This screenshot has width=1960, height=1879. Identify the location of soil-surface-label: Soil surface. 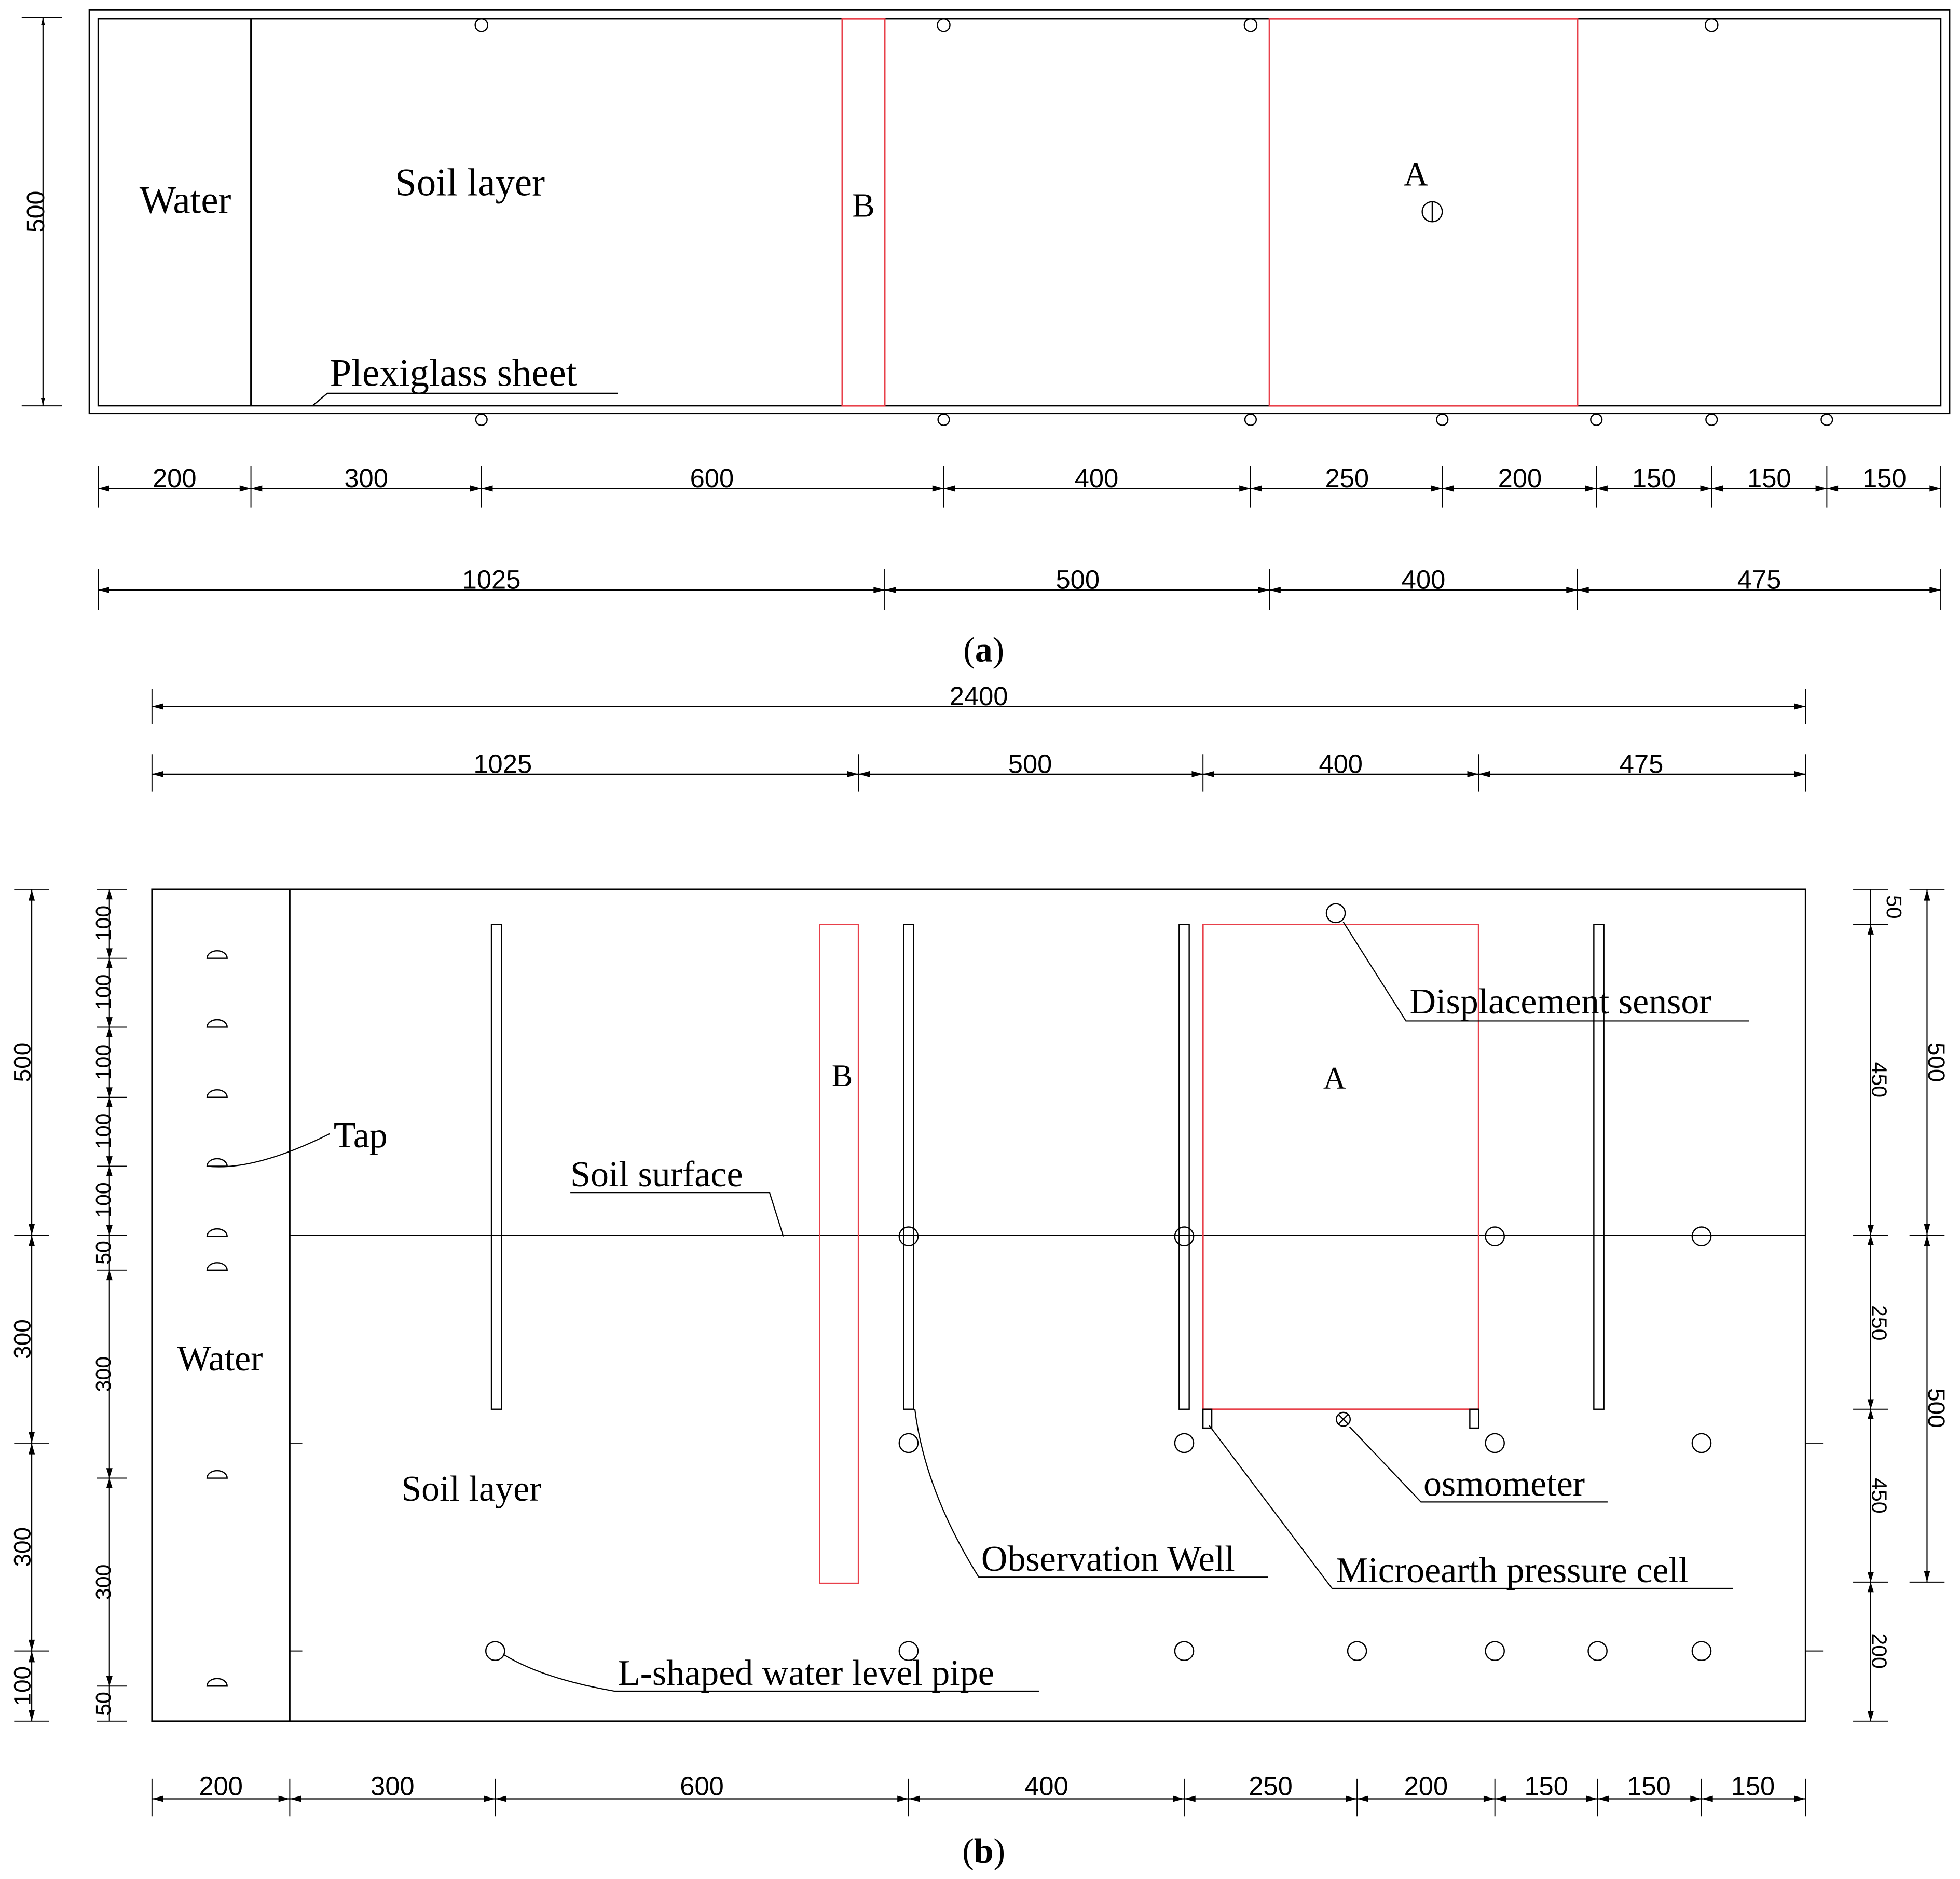
(657, 1175).